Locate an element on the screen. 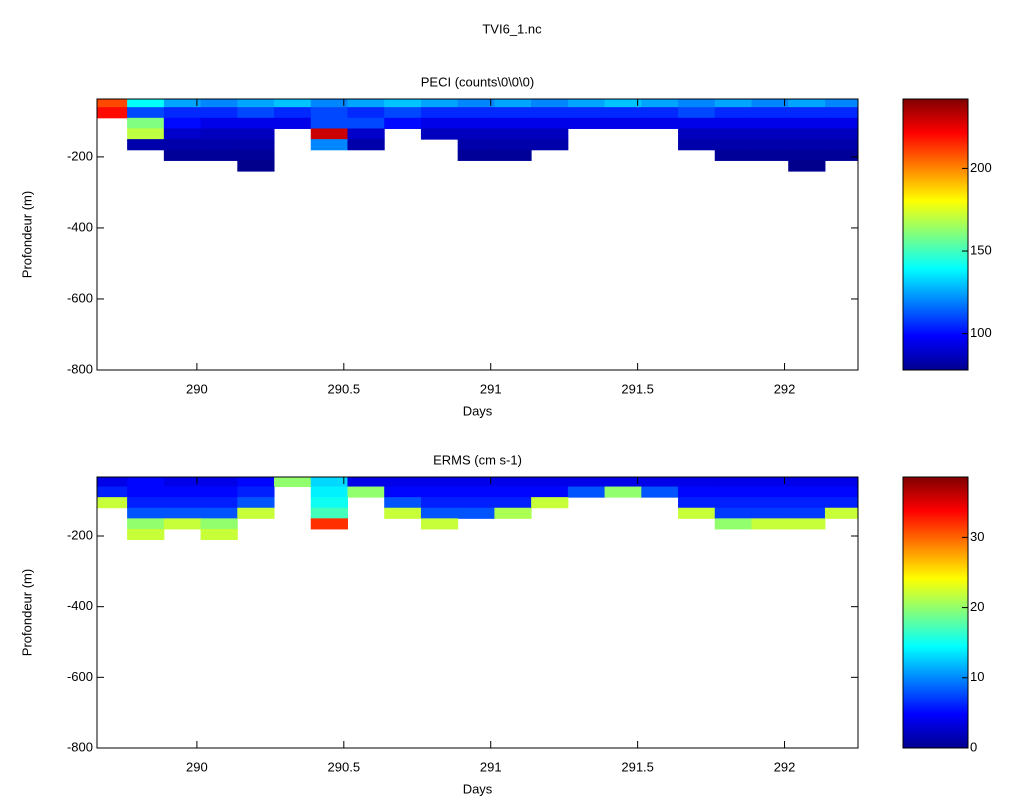 This screenshot has height=804, width=1025. y-tick-label: -400 is located at coordinates (80, 226).